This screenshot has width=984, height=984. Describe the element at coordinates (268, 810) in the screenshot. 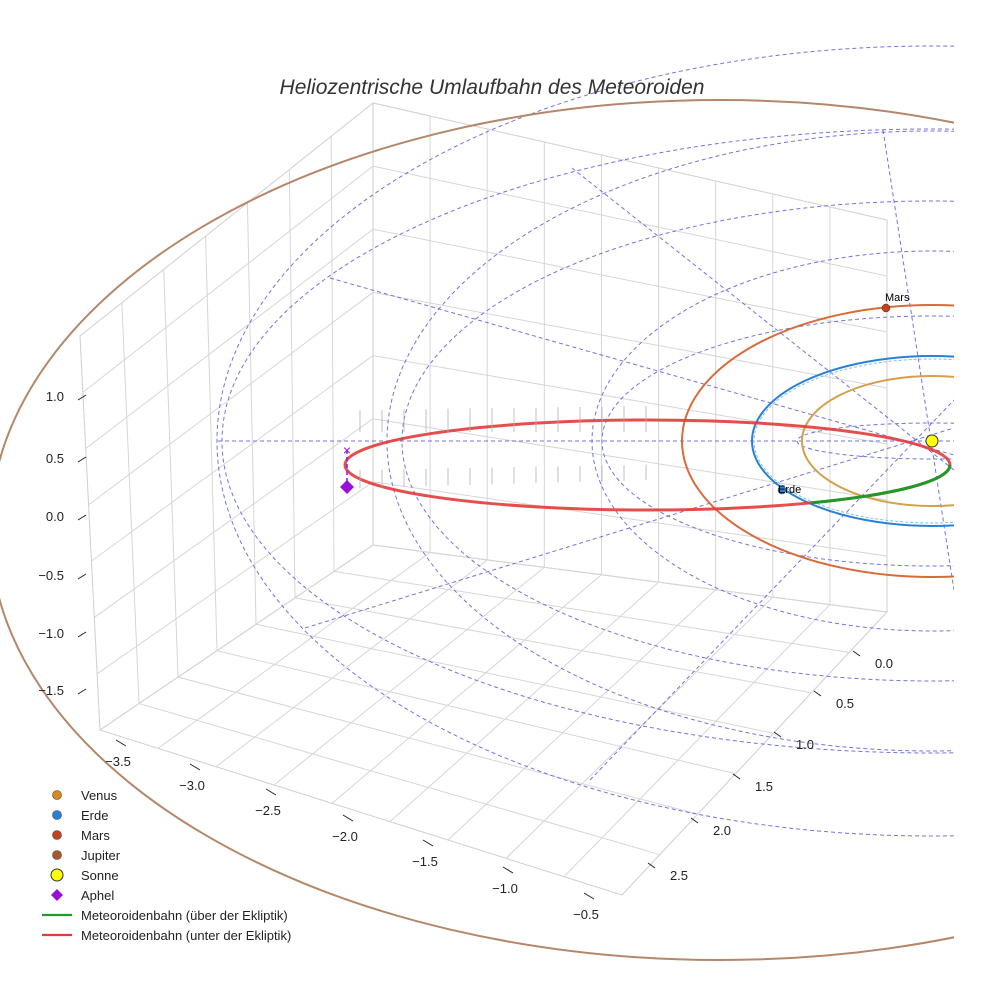

I see `x-tick-label: −2.5` at that location.